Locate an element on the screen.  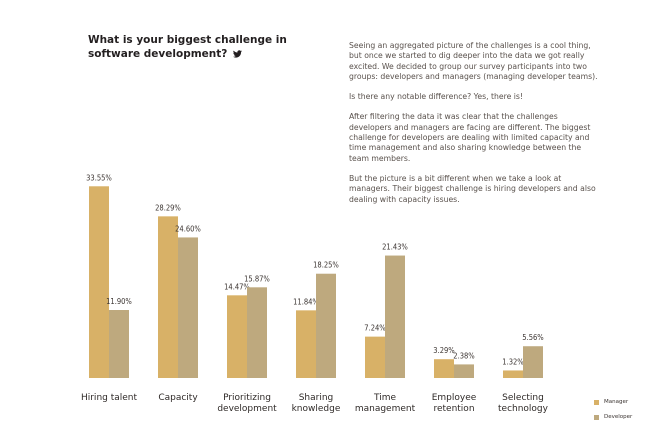
legend-item-developer: Developer is located at coordinates (613, 417).